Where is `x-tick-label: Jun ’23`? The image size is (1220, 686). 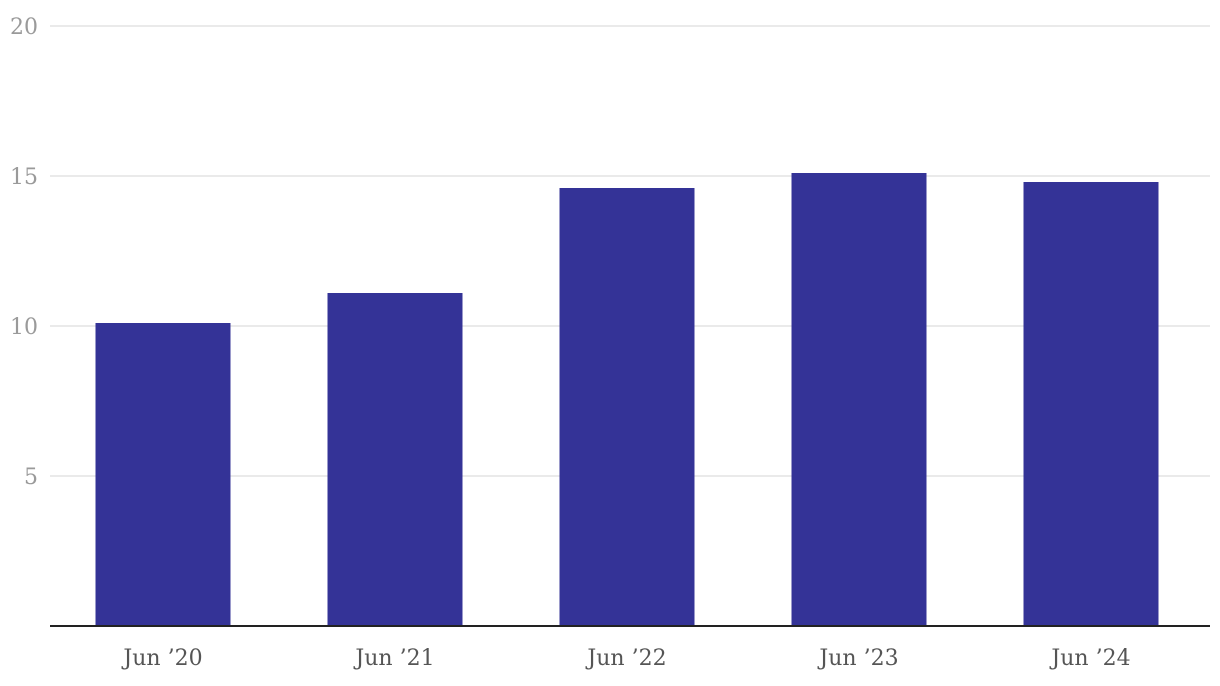
x-tick-label: Jun ’23 is located at coordinates (857, 658).